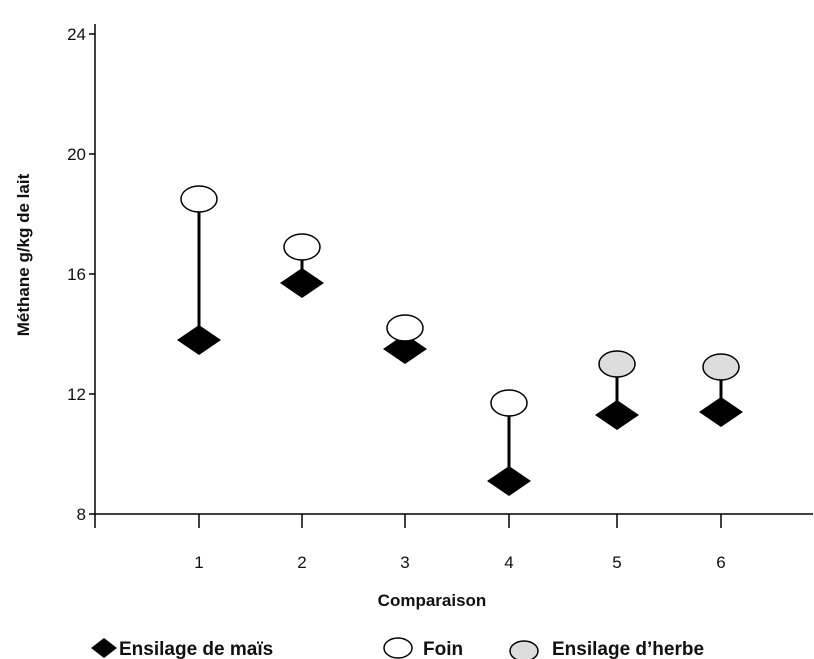 The width and height of the screenshot is (814, 659). Describe the element at coordinates (616, 562) in the screenshot. I see `x-tick-label: 5` at that location.